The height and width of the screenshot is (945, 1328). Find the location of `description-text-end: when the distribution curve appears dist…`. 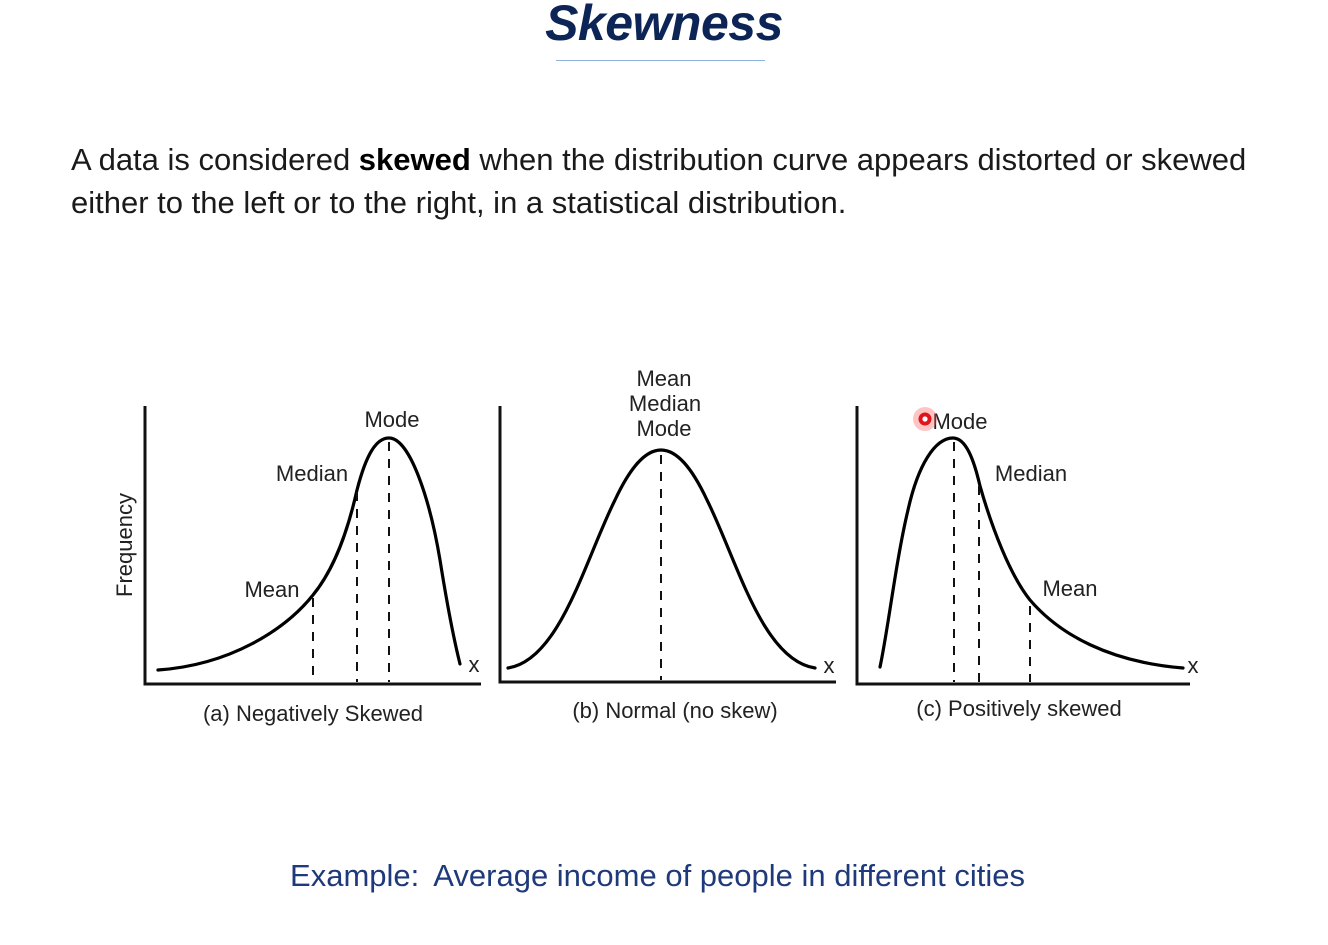

description-text-end: when the distribution curve appears dist… is located at coordinates (659, 181).